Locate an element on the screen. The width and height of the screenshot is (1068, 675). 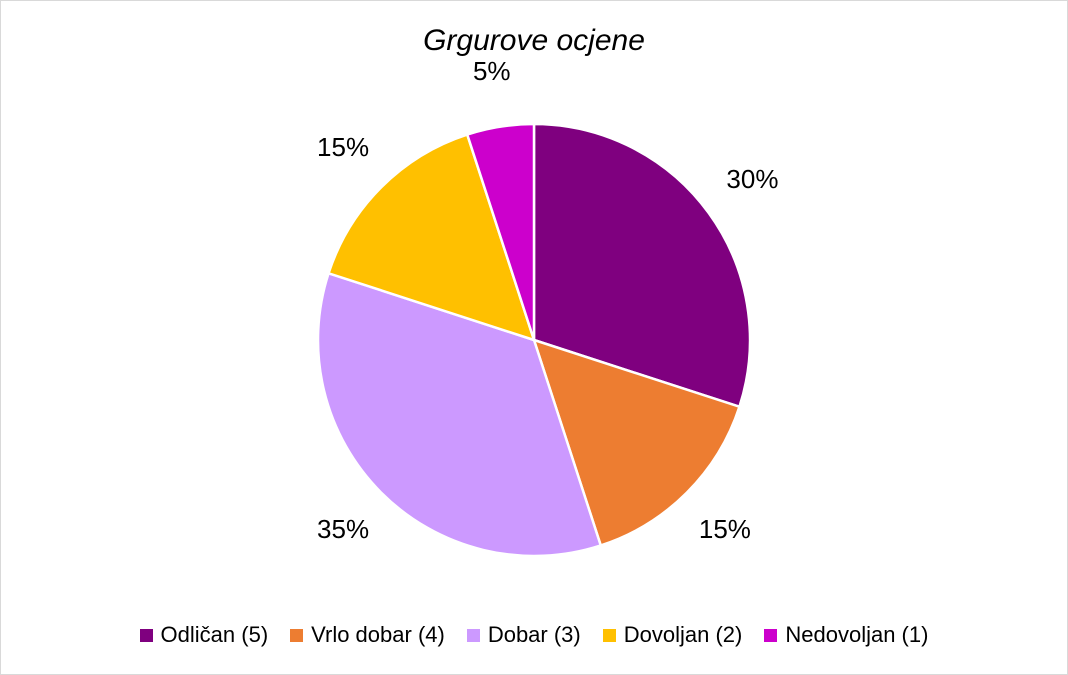
legend-item-3: Dobar (3) is located at coordinates (523, 635).